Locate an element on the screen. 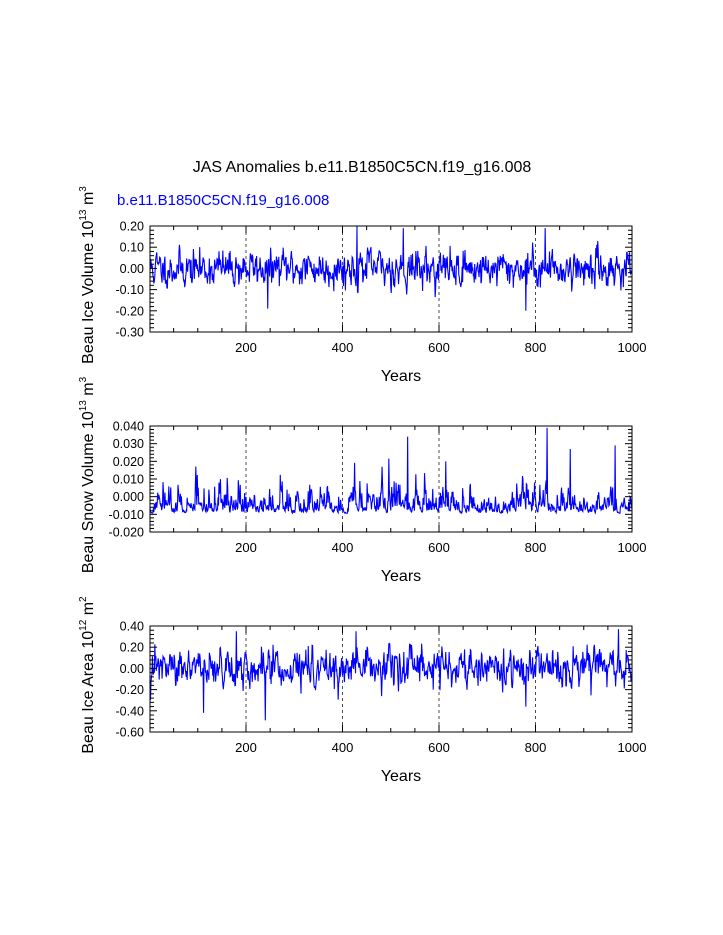  y-tick-label: 0.40 is located at coordinates (132, 627).